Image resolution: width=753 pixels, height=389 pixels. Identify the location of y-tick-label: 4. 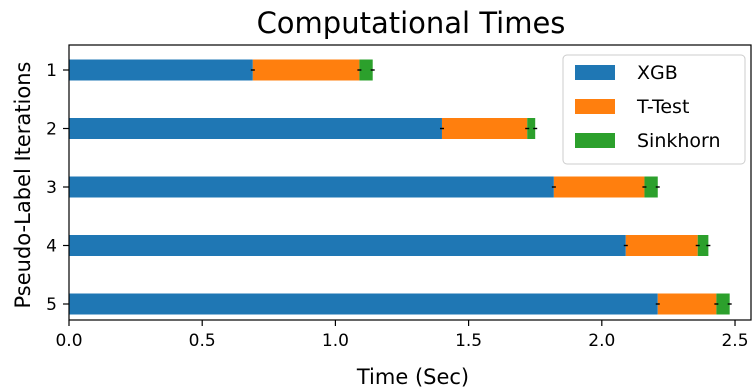
(51, 247).